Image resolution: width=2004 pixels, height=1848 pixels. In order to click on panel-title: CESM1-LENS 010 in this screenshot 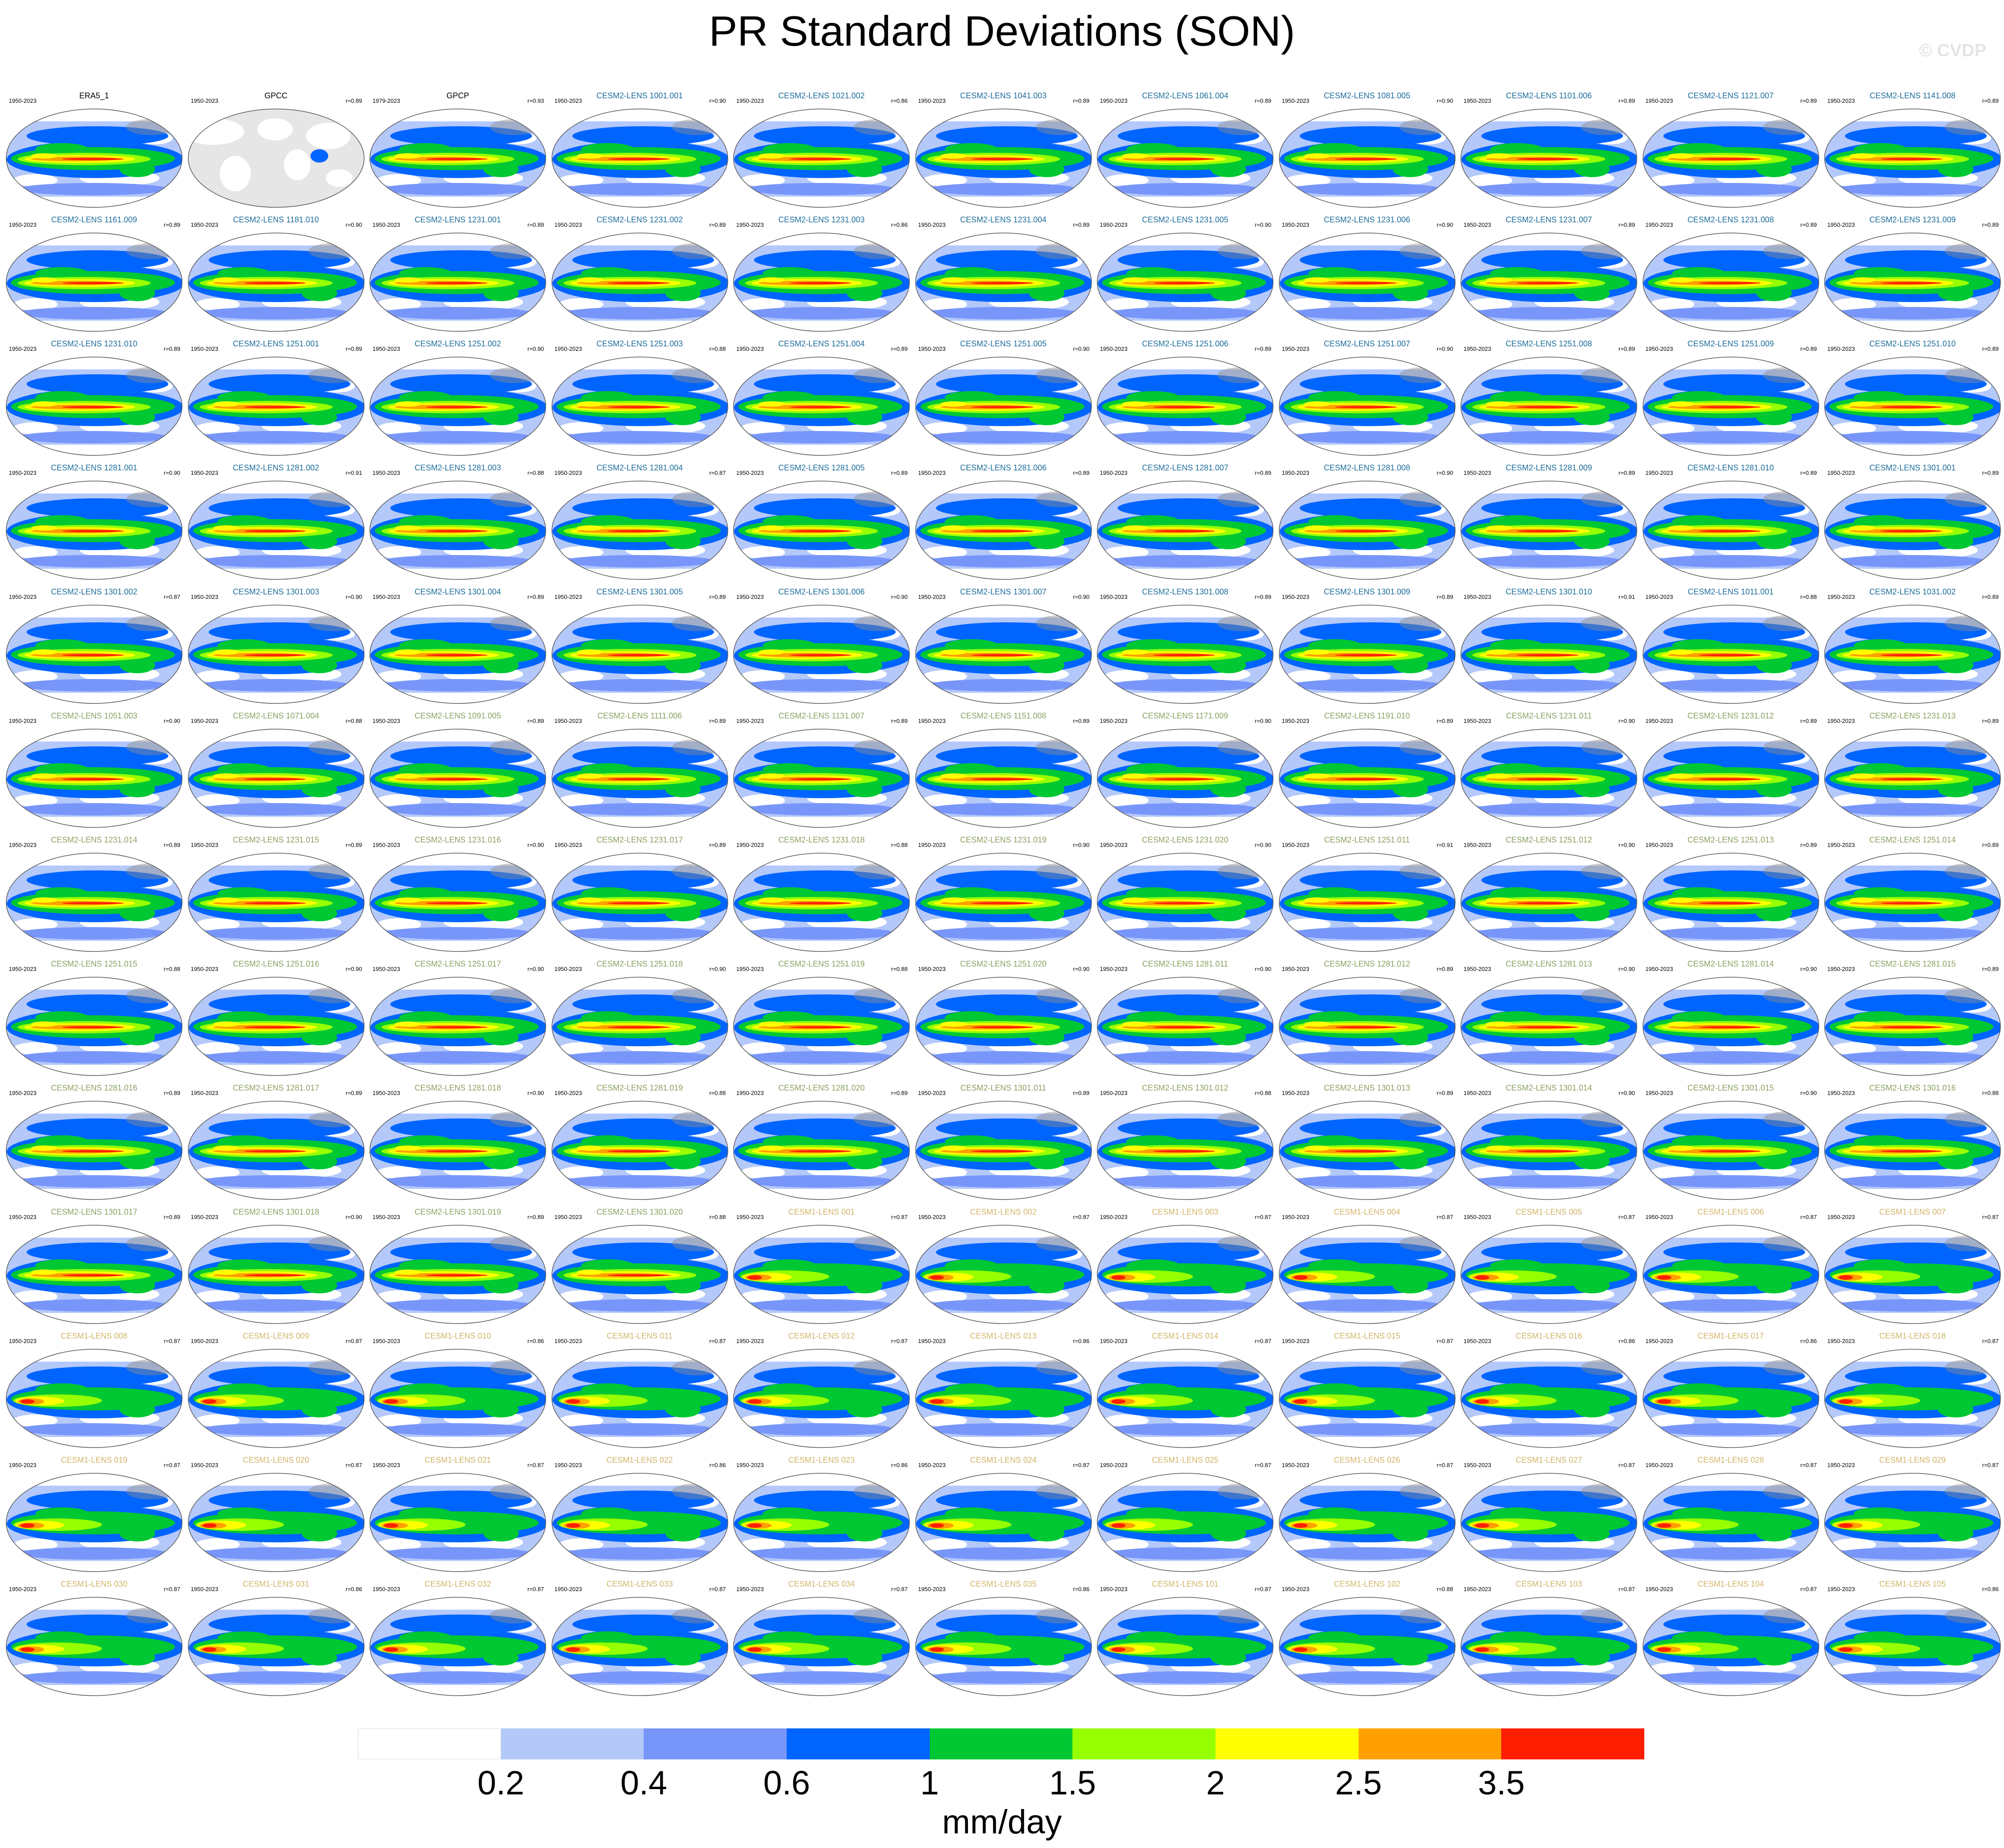, I will do `click(457, 1336)`.